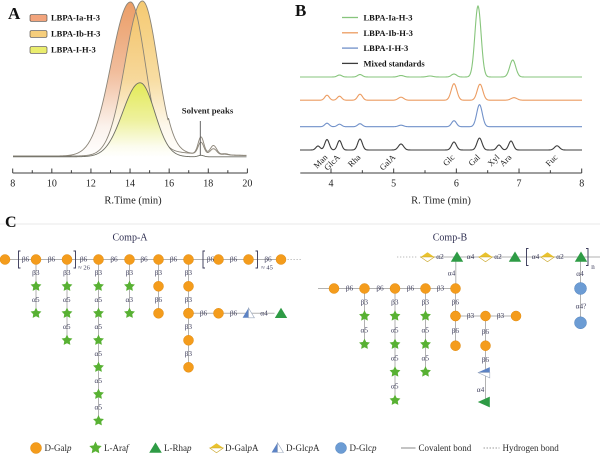  Describe the element at coordinates (267, 268) in the screenshot. I see `svg-text: ≈ 45` at that location.